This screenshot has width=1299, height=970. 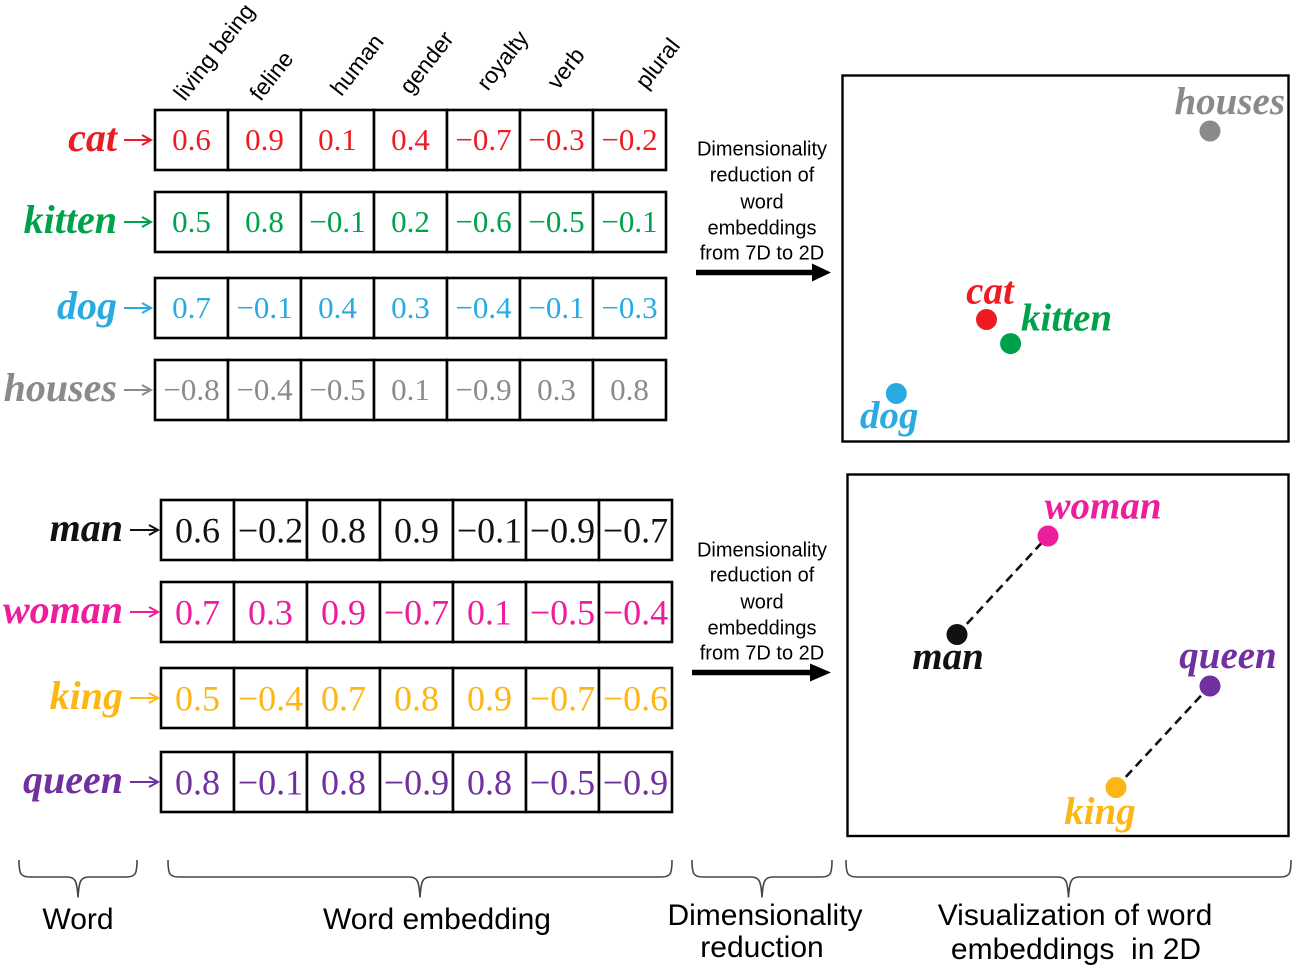 I want to click on svg-text: reduction, so click(x=761, y=947).